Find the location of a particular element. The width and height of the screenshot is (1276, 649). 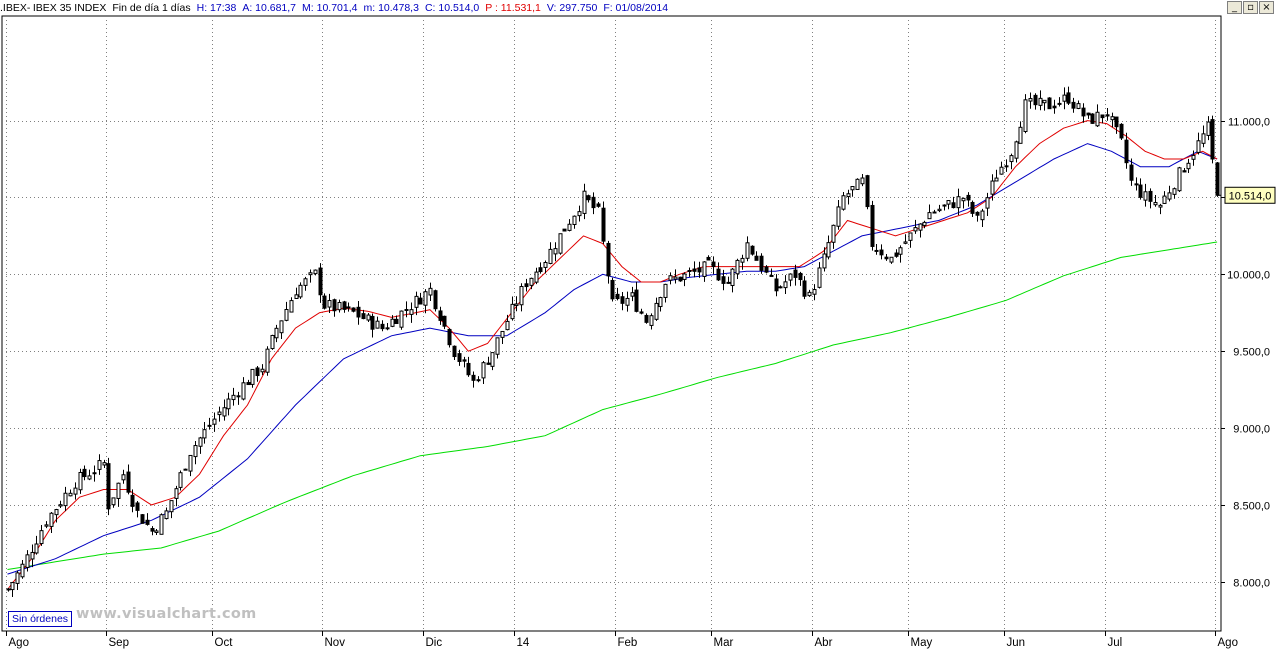

x-tick-label: Jun is located at coordinates (1016, 643).